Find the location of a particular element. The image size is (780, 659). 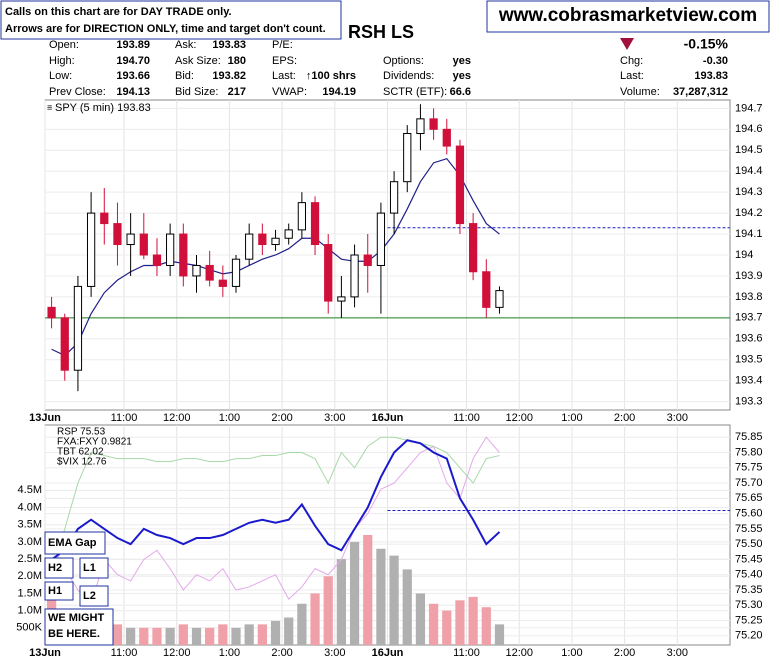

legend-entry: $VIX 12.76 is located at coordinates (82, 462).